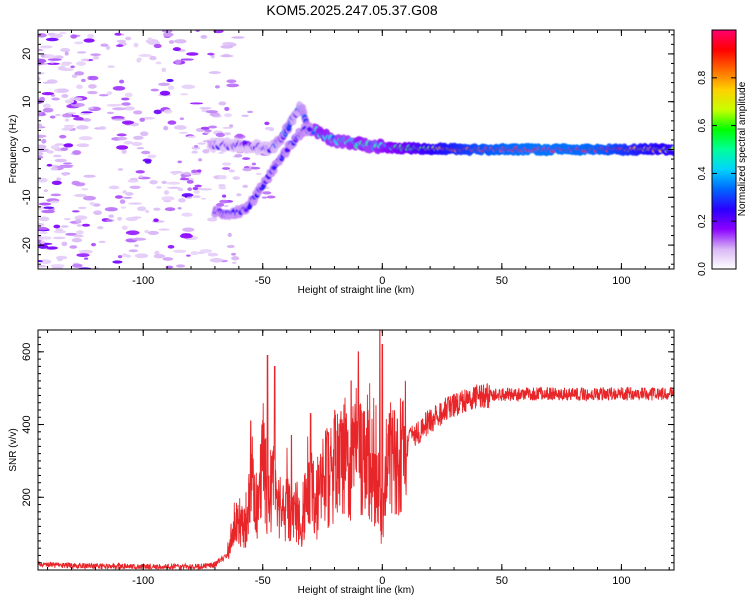 The height and width of the screenshot is (600, 750). What do you see at coordinates (27, 54) in the screenshot?
I see `spectrogram-y-tick-label: 20` at bounding box center [27, 54].